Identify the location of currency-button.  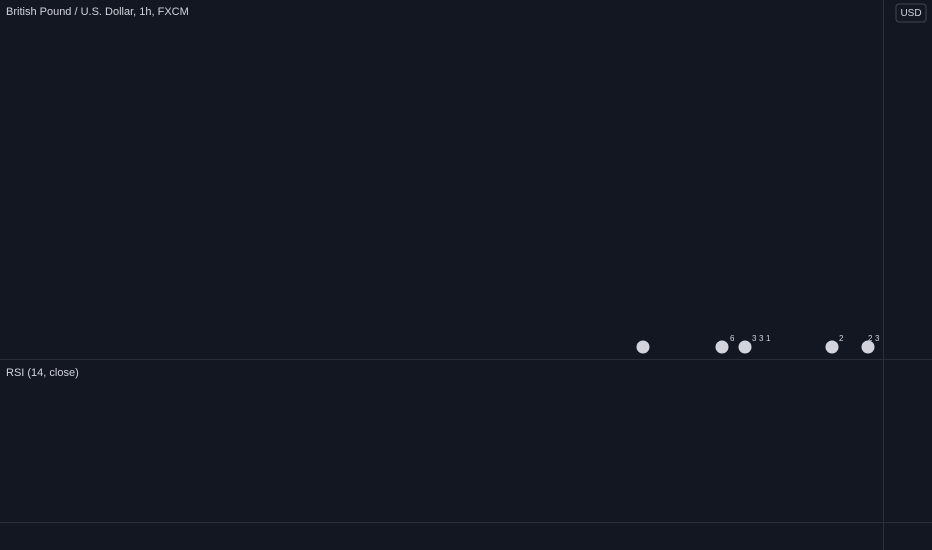
(911, 13).